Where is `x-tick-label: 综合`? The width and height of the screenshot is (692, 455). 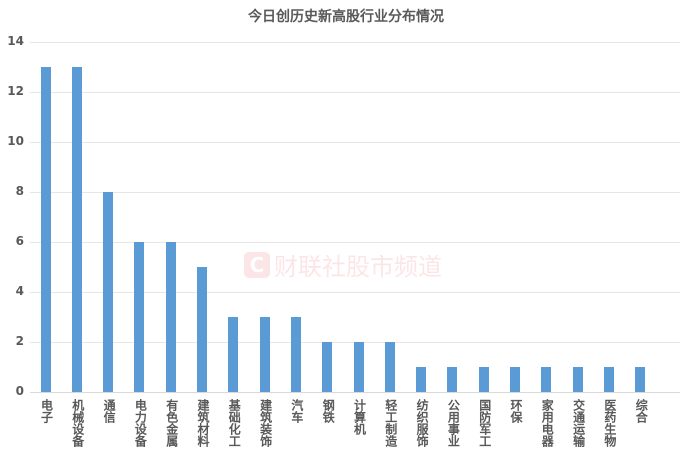
x-tick-label: 综合 is located at coordinates (641, 411).